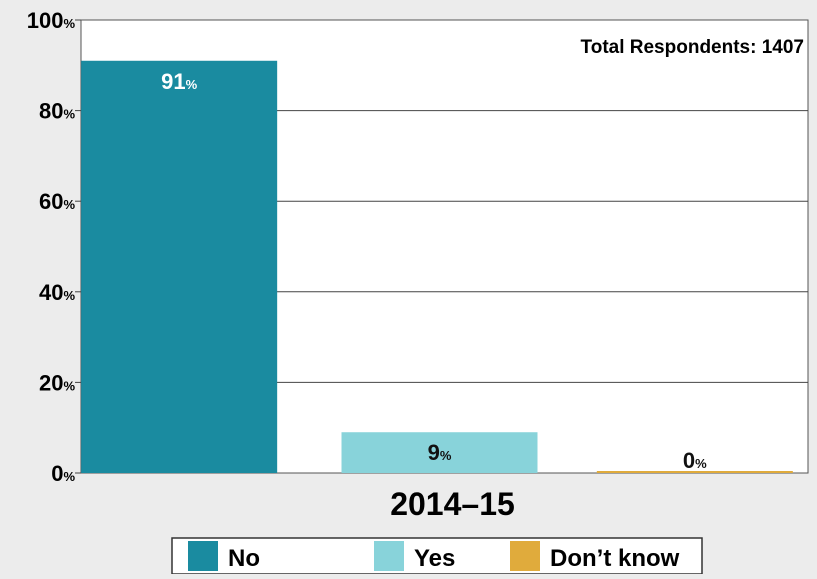 The width and height of the screenshot is (817, 579). Describe the element at coordinates (51, 111) in the screenshot. I see `y-tick-label-value: 80` at that location.